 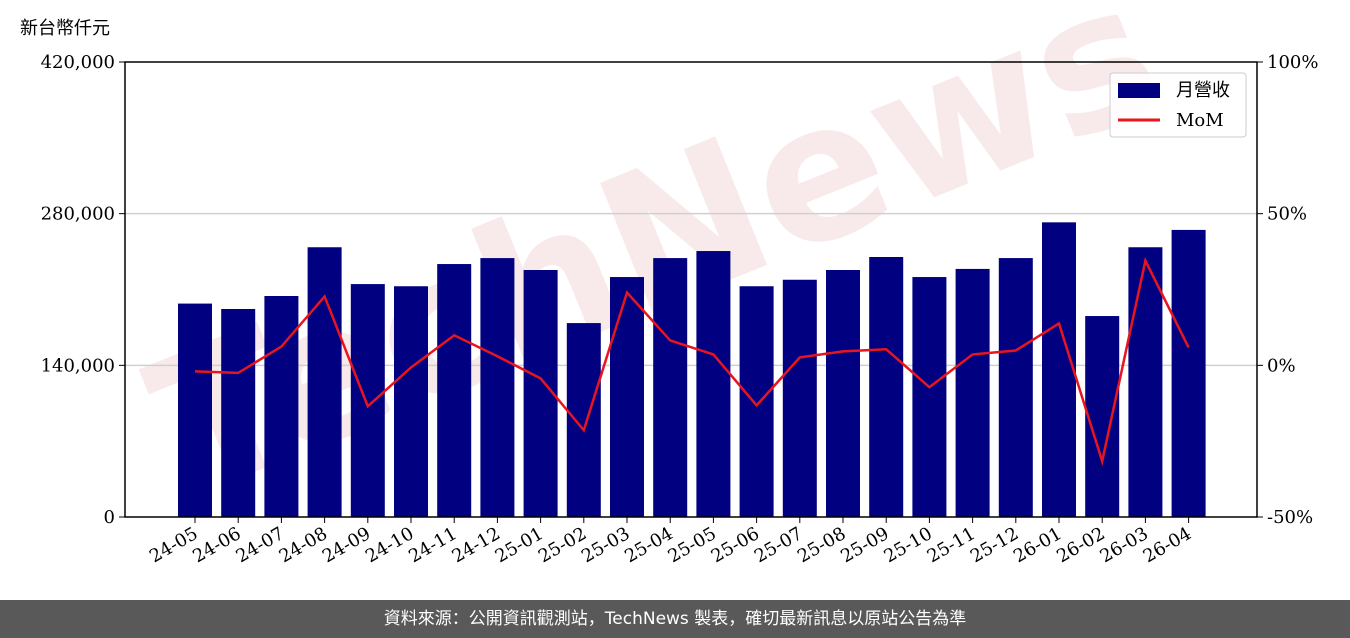 I want to click on x-tick-label: 24-07, so click(x=259, y=545).